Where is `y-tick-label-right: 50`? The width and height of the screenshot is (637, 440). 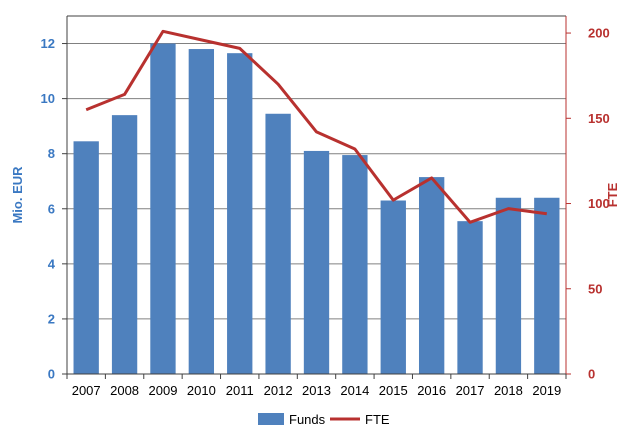 y-tick-label-right: 50 is located at coordinates (595, 288).